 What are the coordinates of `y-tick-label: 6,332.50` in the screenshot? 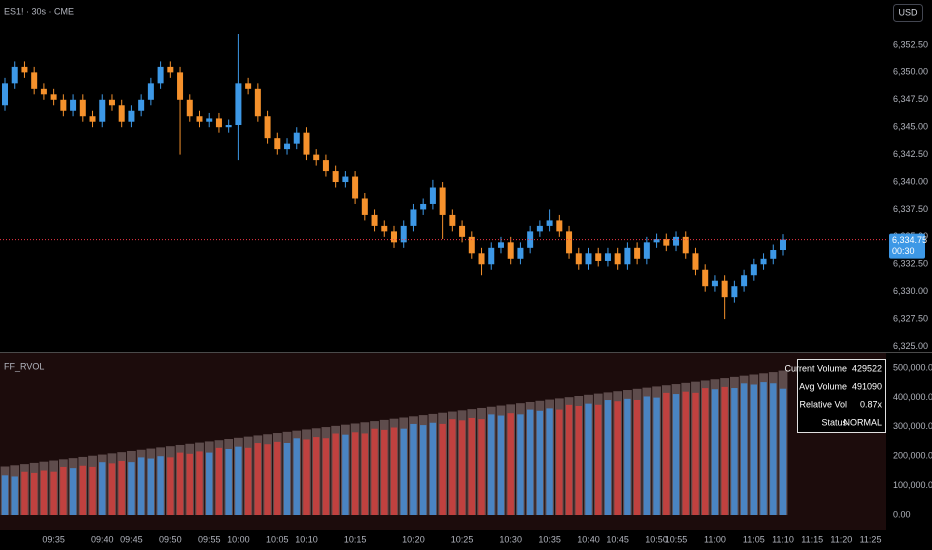 It's located at (910, 264).